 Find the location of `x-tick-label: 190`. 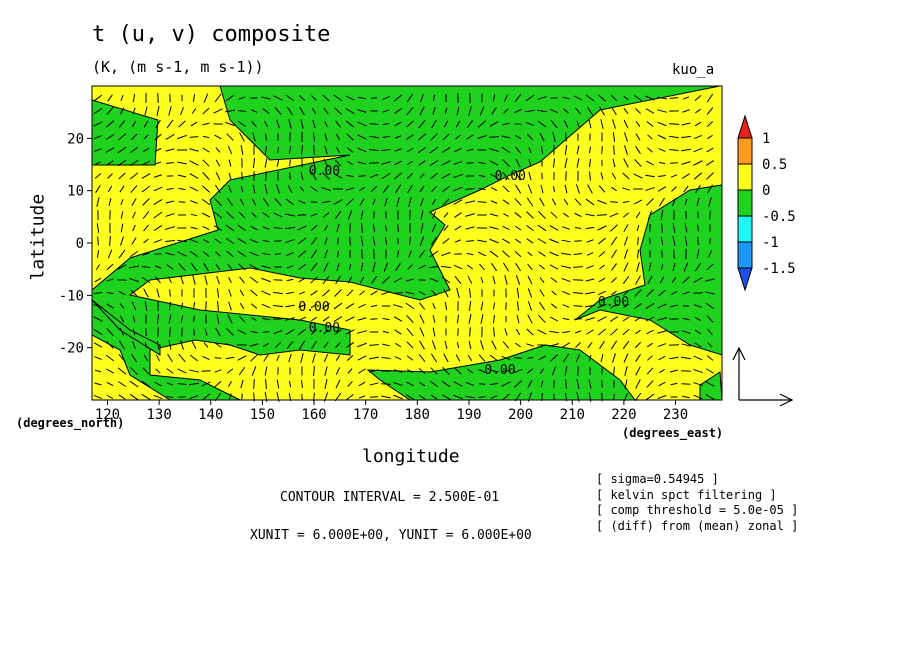

x-tick-label: 190 is located at coordinates (468, 415).